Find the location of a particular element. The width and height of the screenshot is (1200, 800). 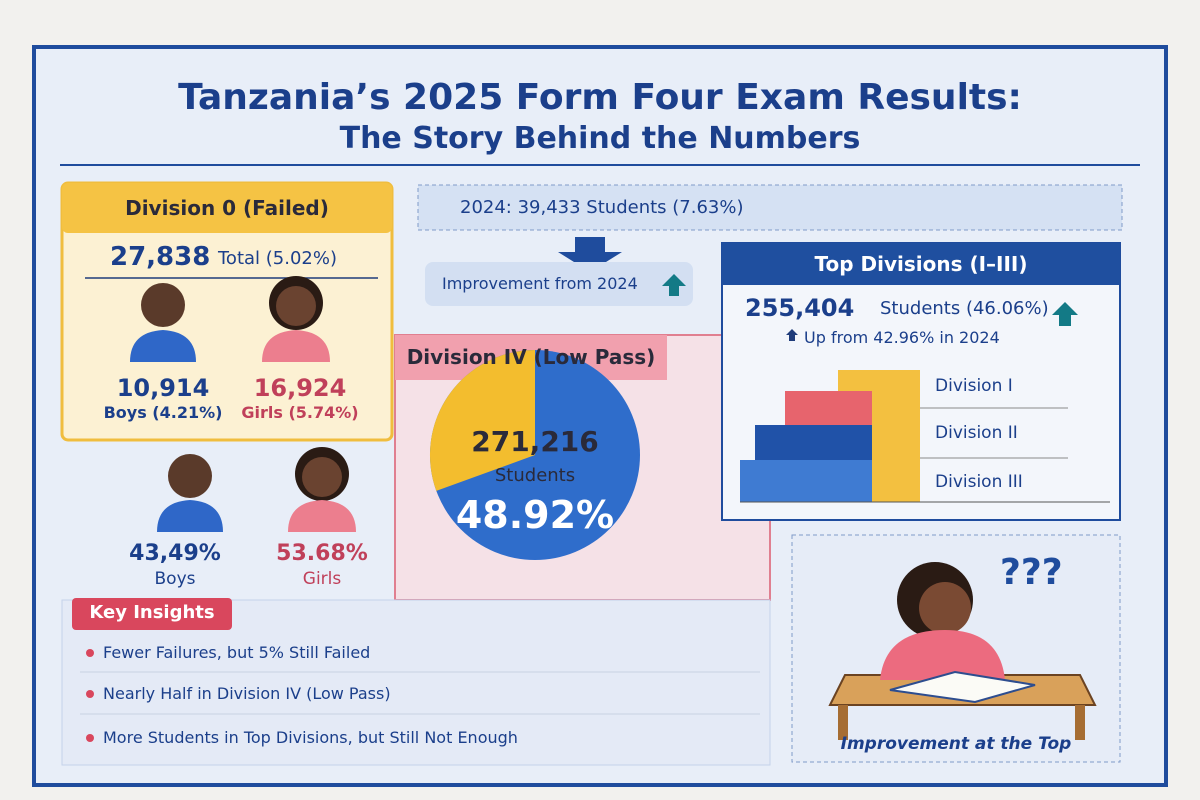

previous-year: 2024: 39,433 Students (7.63%) is located at coordinates (602, 207).